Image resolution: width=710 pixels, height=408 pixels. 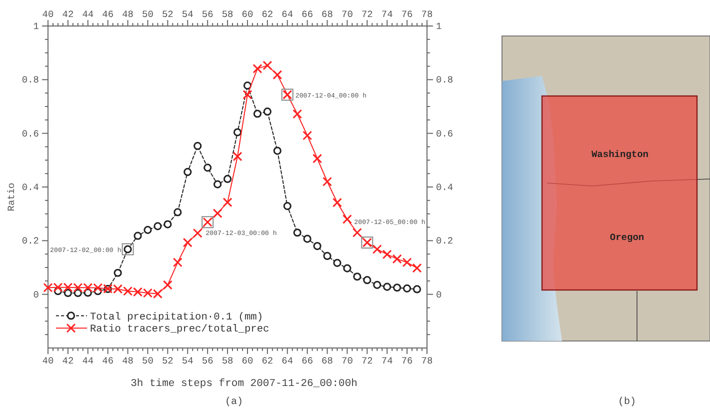 I want to click on x-tick-label: 50, so click(x=148, y=14).